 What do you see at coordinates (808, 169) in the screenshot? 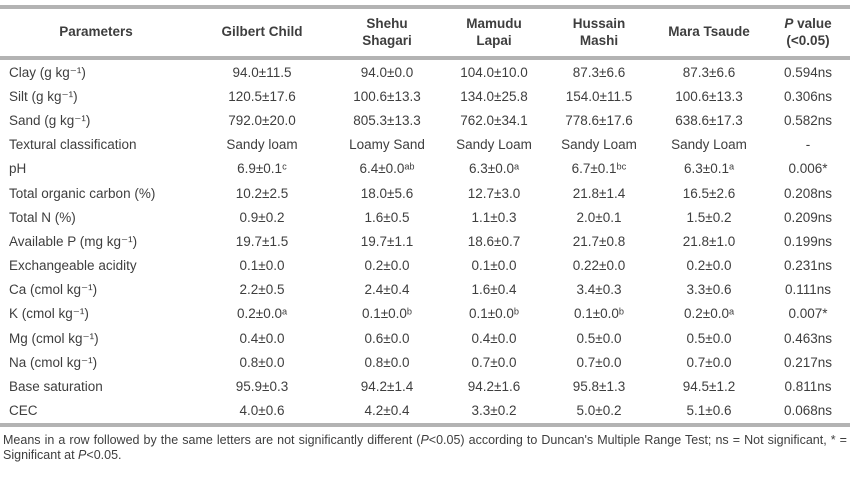
I see `value-cell: 0.006*` at bounding box center [808, 169].